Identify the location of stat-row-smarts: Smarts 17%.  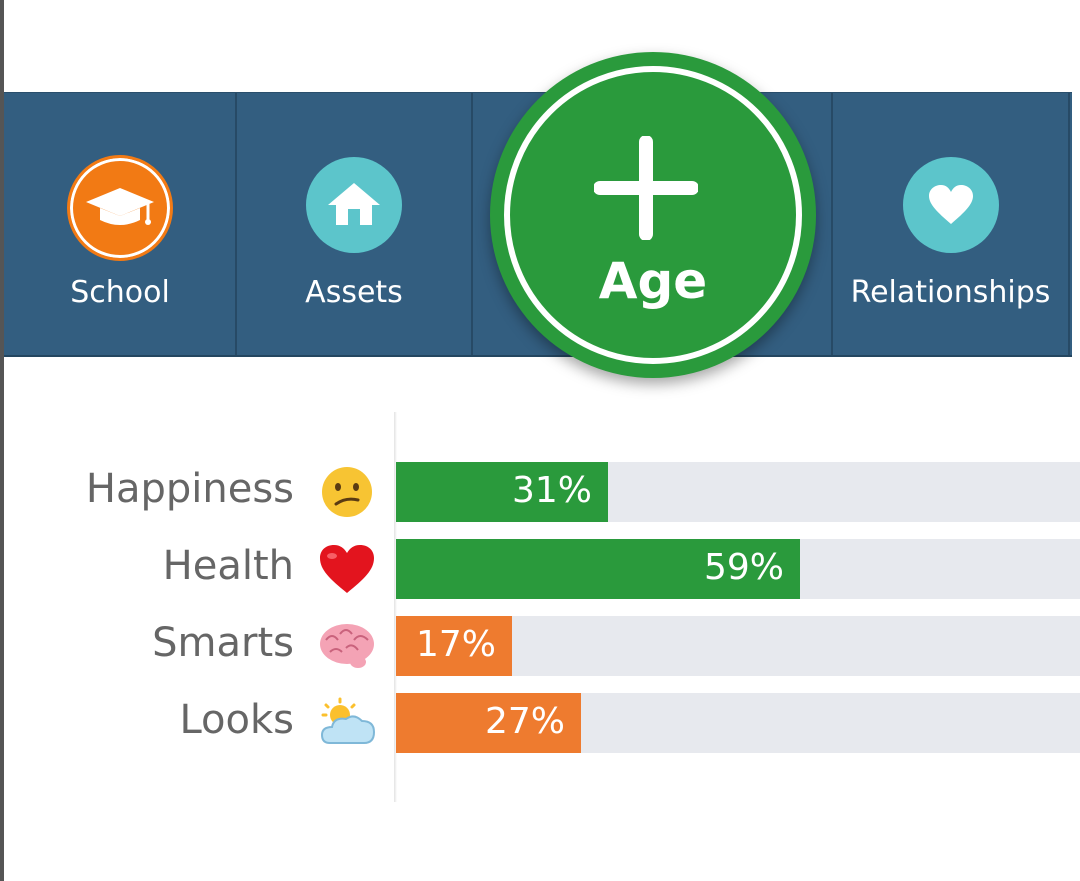
(540, 646).